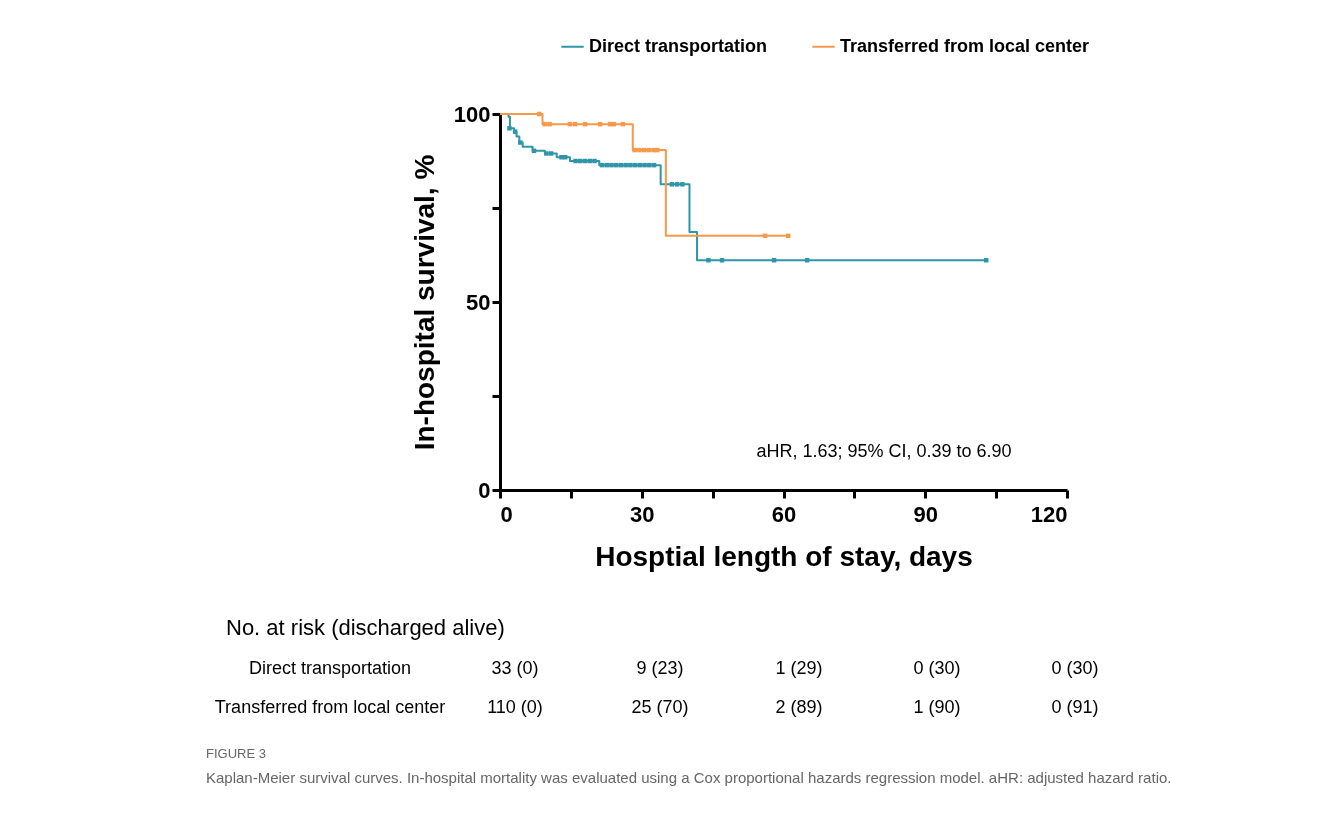 This screenshot has width=1325, height=816. What do you see at coordinates (678, 45) in the screenshot?
I see `legend-label: Direct transportation` at bounding box center [678, 45].